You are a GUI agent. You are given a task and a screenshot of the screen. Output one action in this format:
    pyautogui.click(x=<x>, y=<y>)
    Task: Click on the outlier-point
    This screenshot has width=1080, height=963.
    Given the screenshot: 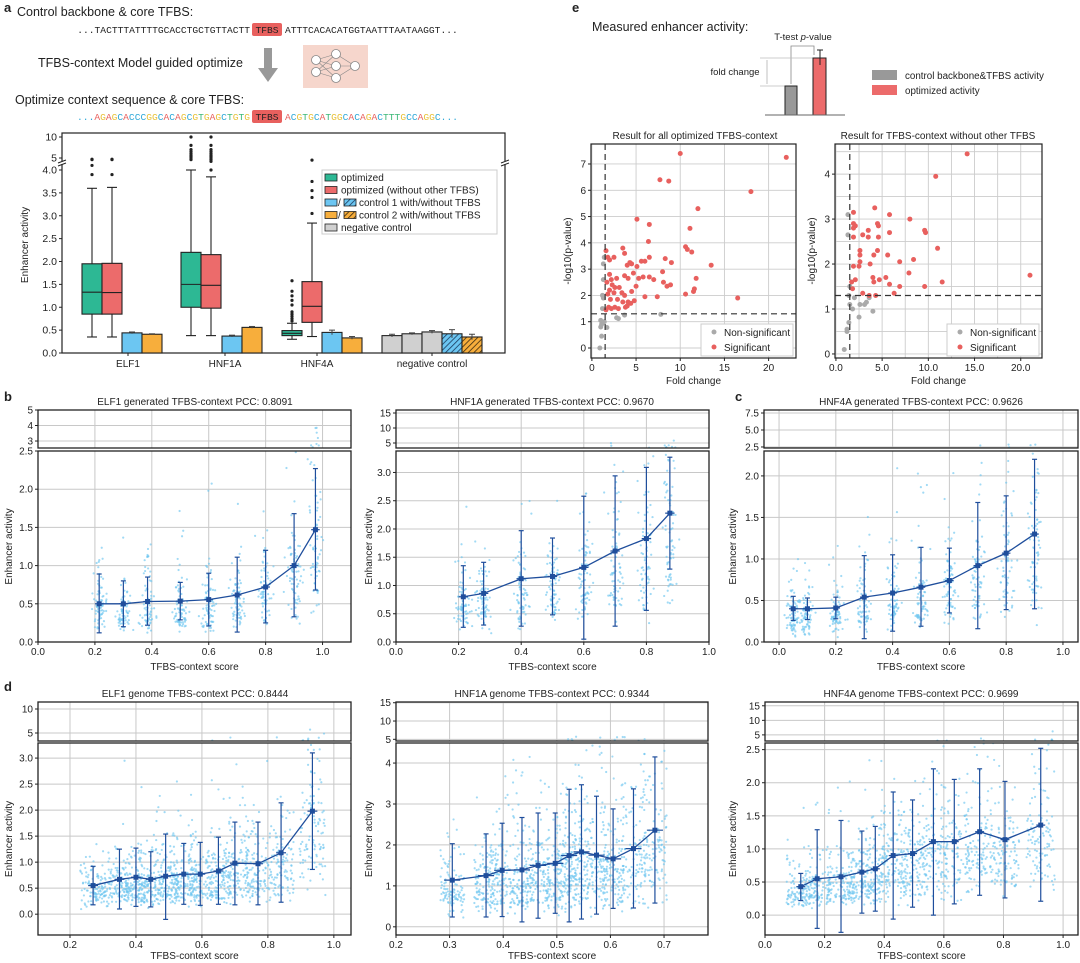 What is the action you would take?
    pyautogui.click(x=292, y=305)
    